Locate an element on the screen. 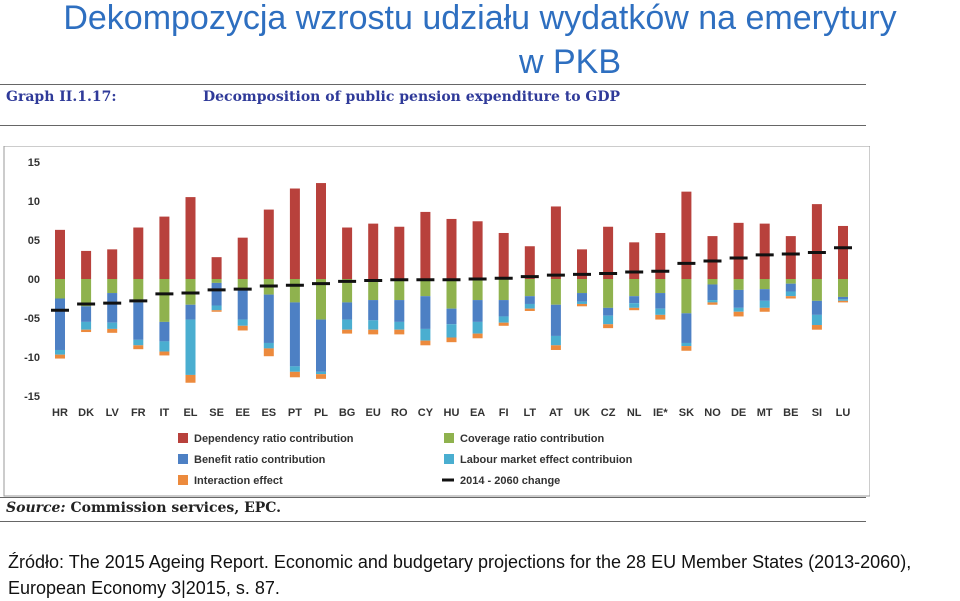 The image size is (960, 601). x-tick-label: UK is located at coordinates (582, 413).